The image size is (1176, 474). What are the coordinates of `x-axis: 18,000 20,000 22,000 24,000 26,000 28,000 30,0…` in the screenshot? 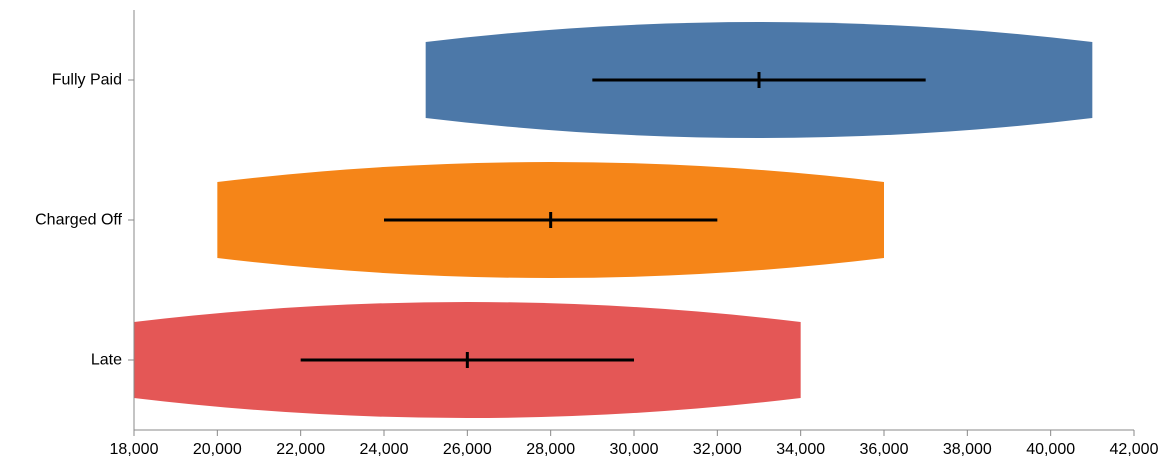 It's located at (634, 444).